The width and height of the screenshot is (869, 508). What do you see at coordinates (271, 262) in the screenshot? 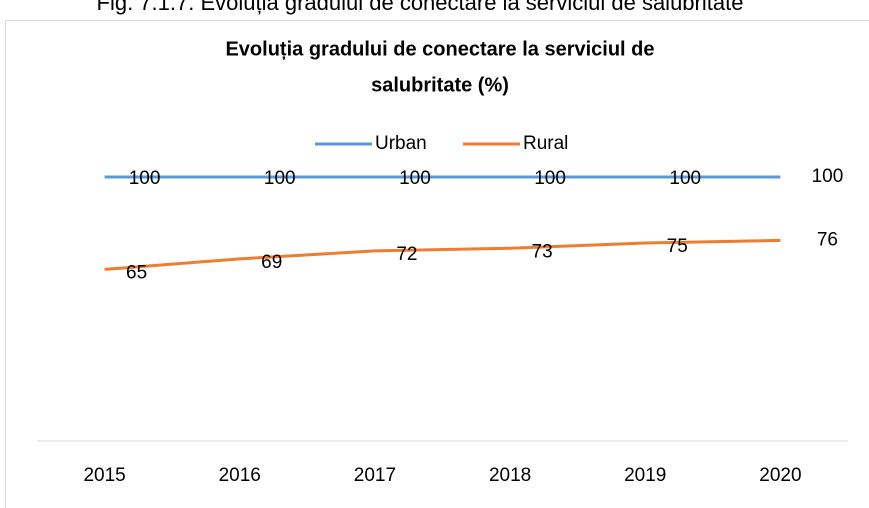
I see `data-label: 69` at bounding box center [271, 262].